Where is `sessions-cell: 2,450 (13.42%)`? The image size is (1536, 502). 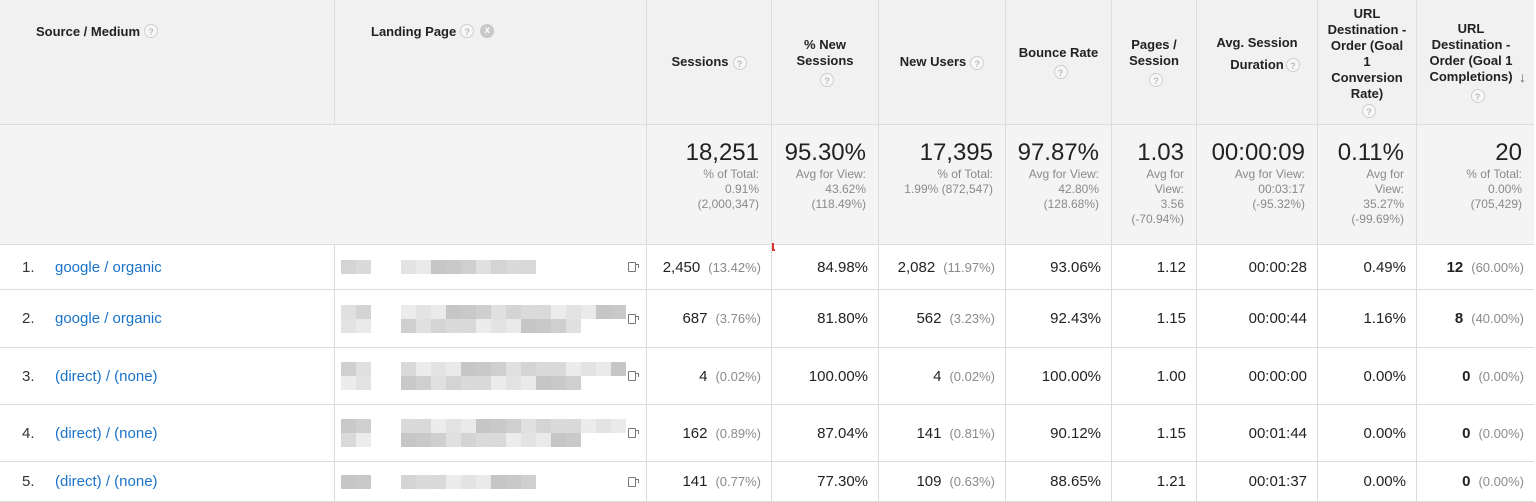 sessions-cell: 2,450 (13.42%) is located at coordinates (709, 267).